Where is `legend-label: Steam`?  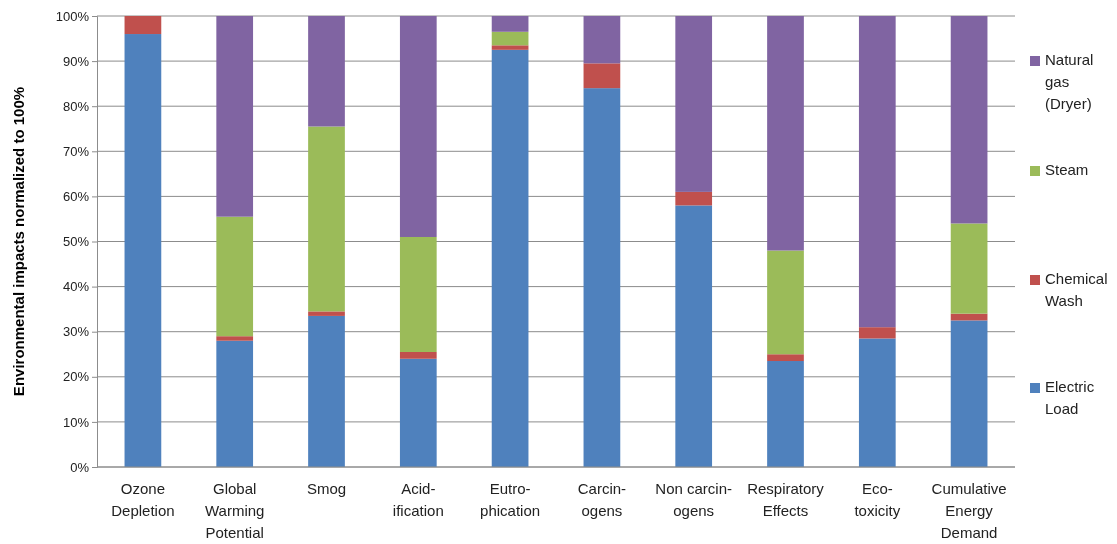 legend-label: Steam is located at coordinates (1067, 169).